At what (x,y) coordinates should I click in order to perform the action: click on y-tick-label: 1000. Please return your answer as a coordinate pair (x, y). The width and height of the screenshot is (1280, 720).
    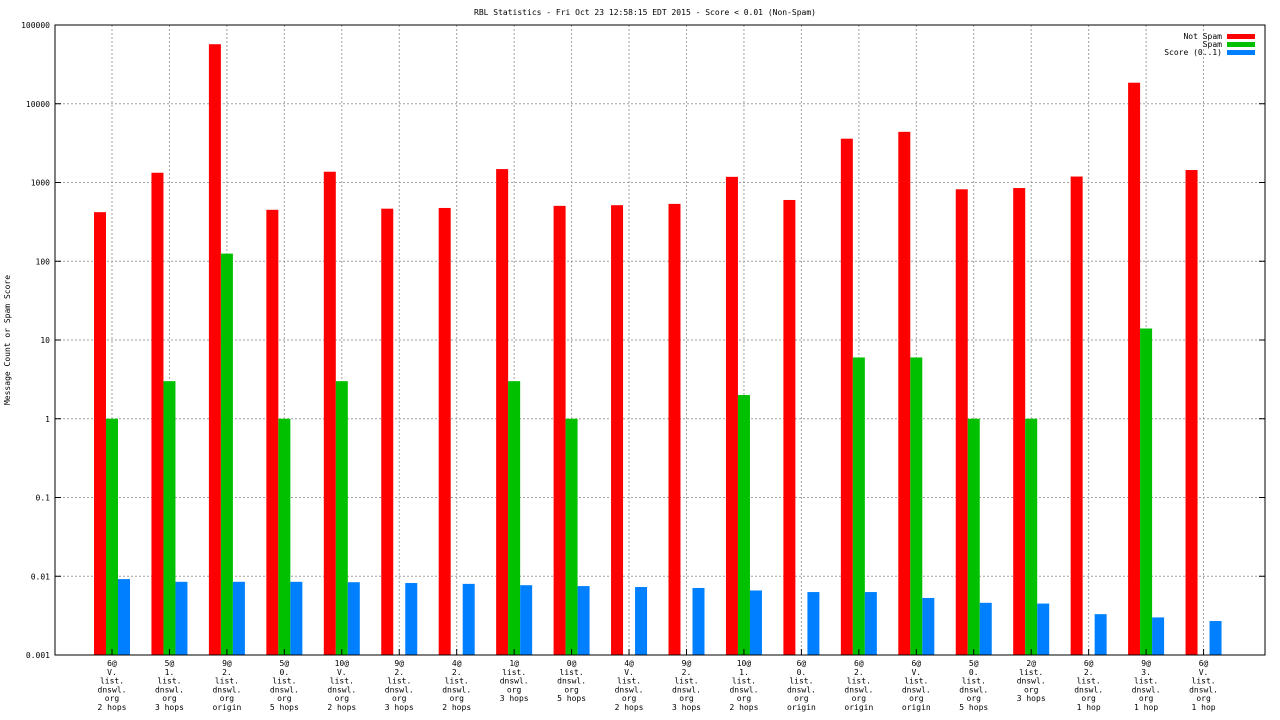
    Looking at the image, I should click on (40, 183).